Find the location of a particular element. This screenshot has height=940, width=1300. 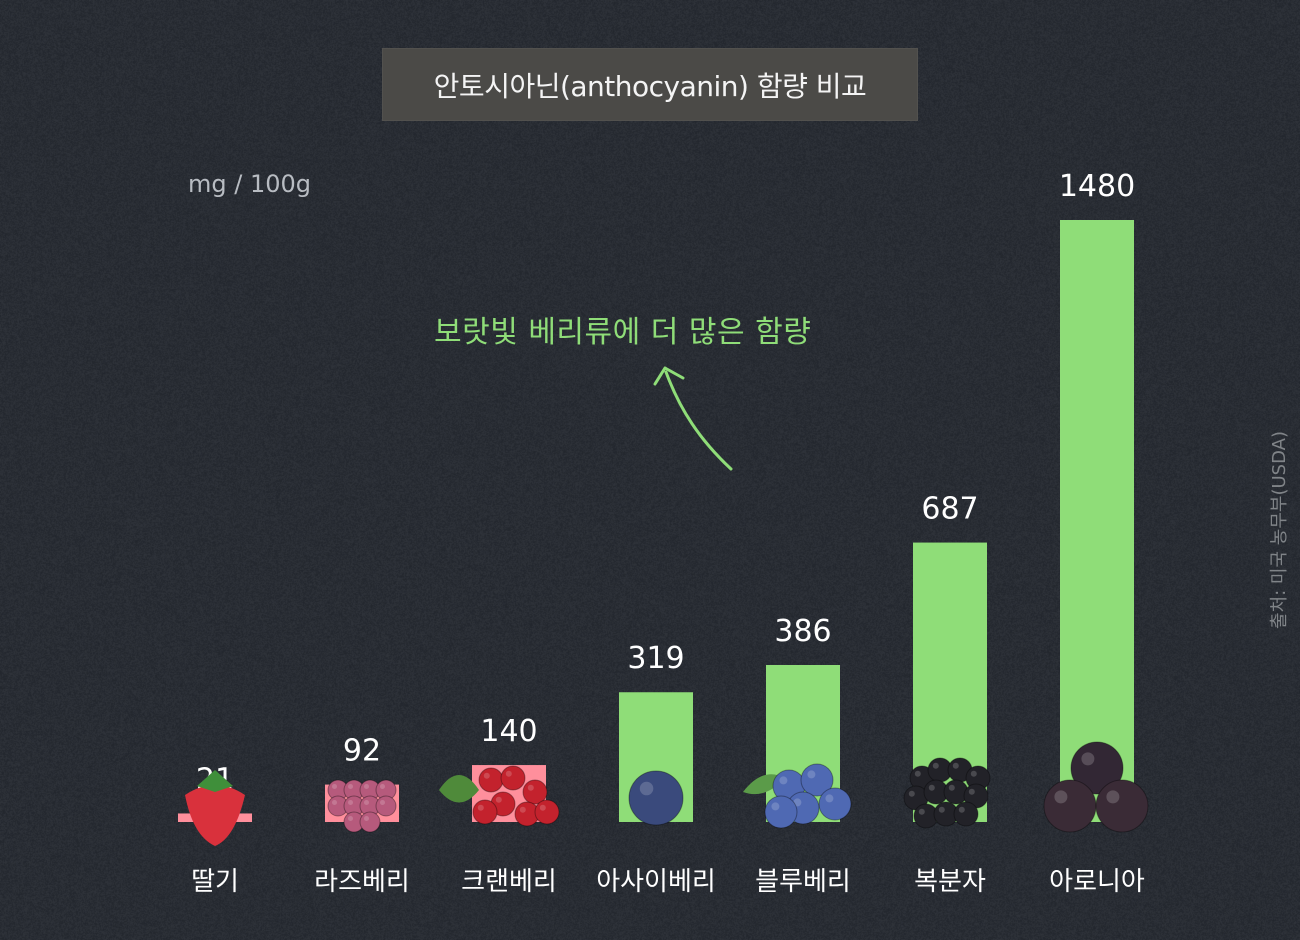

category-label: 크랜베리 is located at coordinates (509, 882).